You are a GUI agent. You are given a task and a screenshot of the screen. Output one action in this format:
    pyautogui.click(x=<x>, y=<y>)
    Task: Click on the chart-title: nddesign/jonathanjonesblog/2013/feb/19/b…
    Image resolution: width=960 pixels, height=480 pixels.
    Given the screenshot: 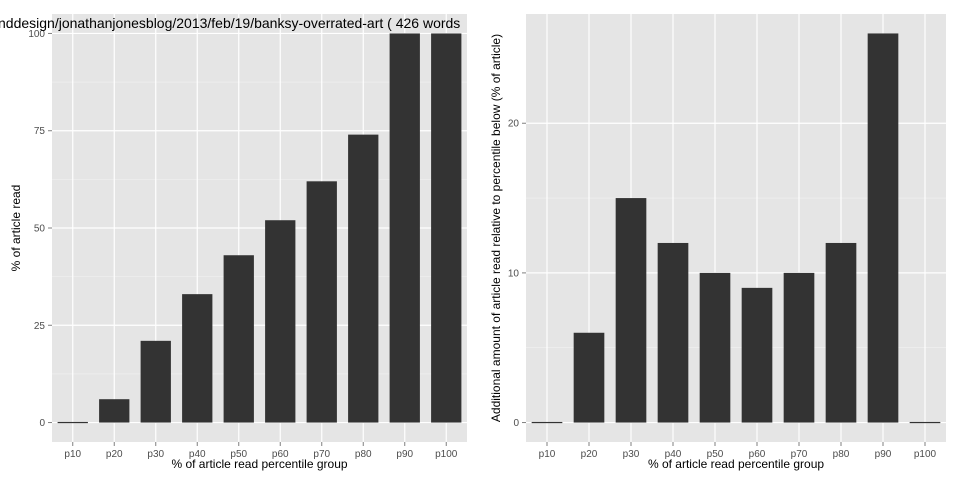 What is the action you would take?
    pyautogui.click(x=230, y=23)
    